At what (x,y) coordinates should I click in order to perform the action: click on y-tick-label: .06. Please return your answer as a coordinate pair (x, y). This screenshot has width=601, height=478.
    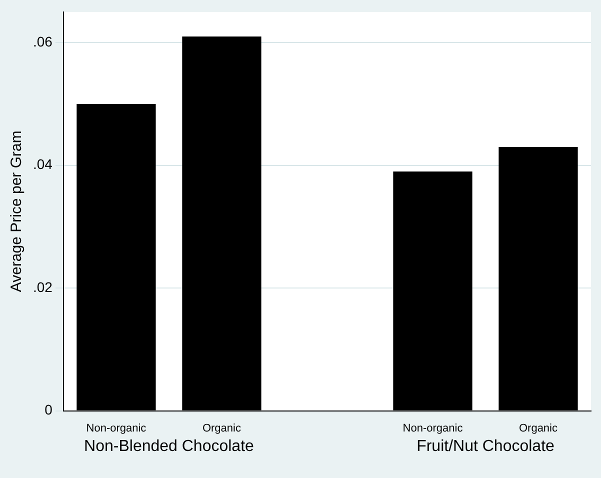
    Looking at the image, I should click on (42, 42).